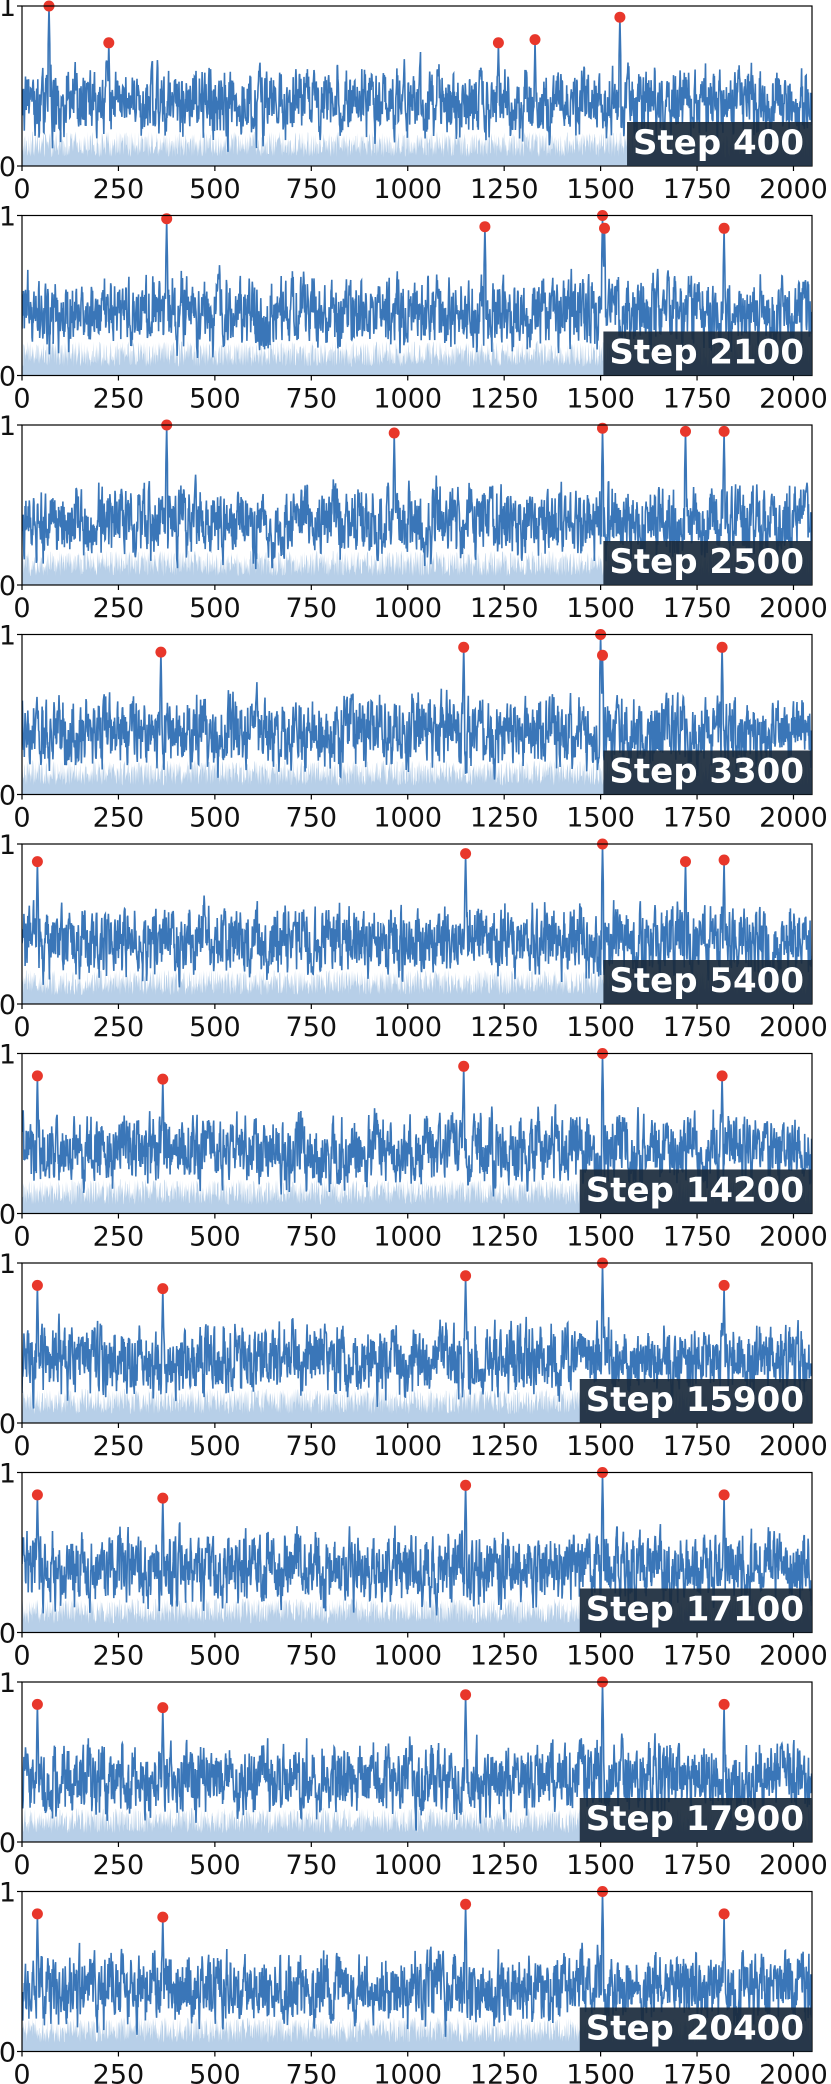 The width and height of the screenshot is (831, 2084). What do you see at coordinates (706, 353) in the screenshot?
I see `step-label: Step 2100` at bounding box center [706, 353].